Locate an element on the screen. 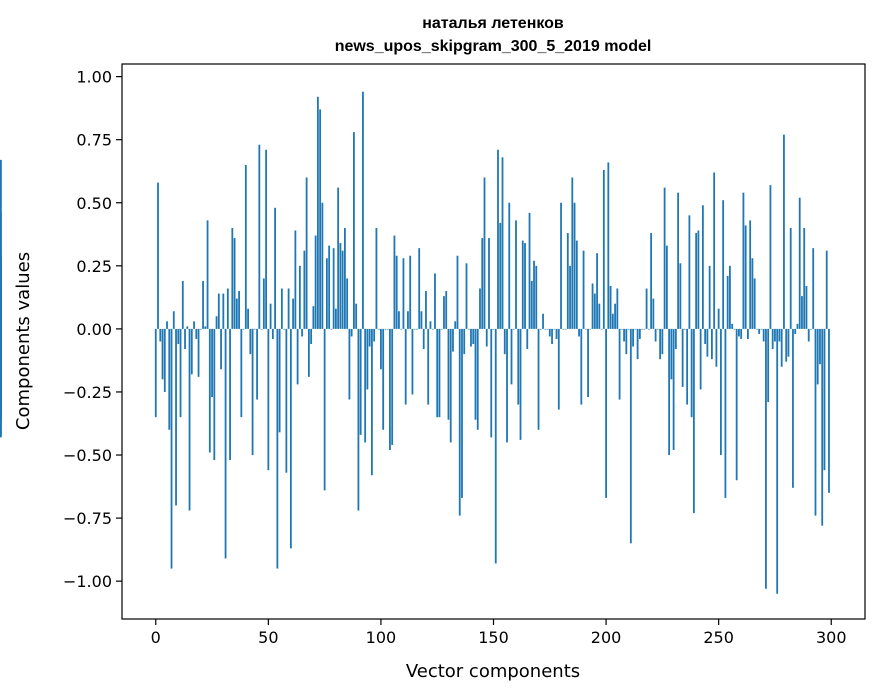  x-tick-label: 250 is located at coordinates (718, 637).